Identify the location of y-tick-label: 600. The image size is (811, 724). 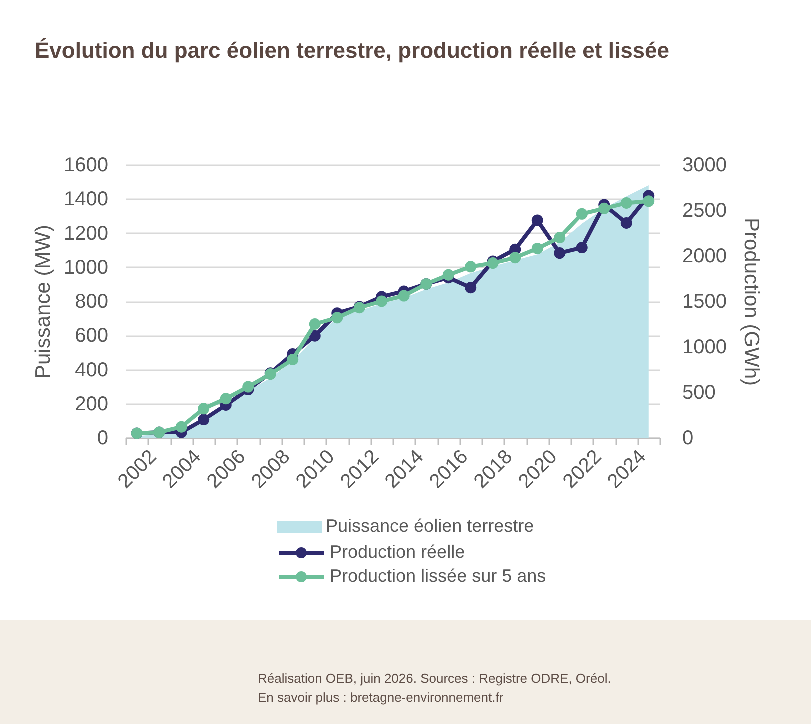
(91, 336).